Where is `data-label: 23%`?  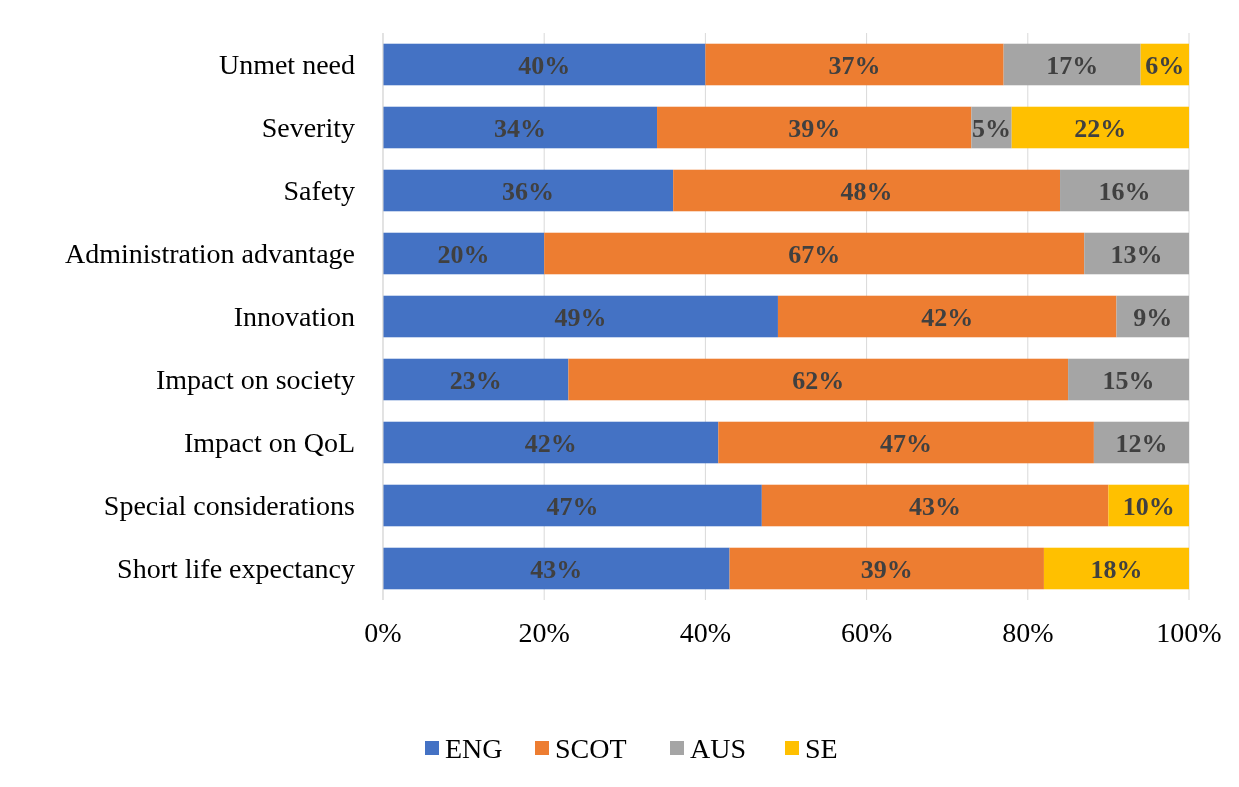 data-label: 23% is located at coordinates (475, 380).